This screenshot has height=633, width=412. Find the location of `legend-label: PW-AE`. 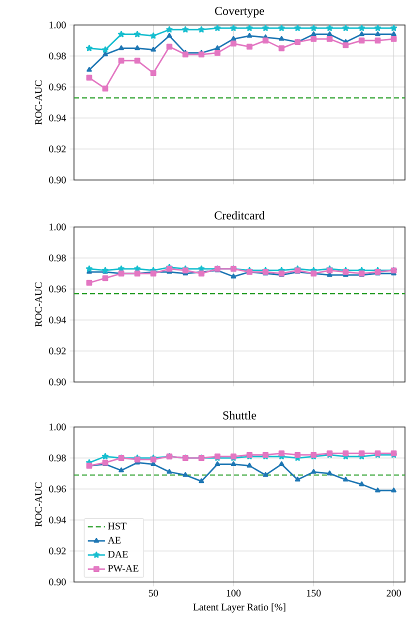

legend-label: PW-AE is located at coordinates (123, 568).